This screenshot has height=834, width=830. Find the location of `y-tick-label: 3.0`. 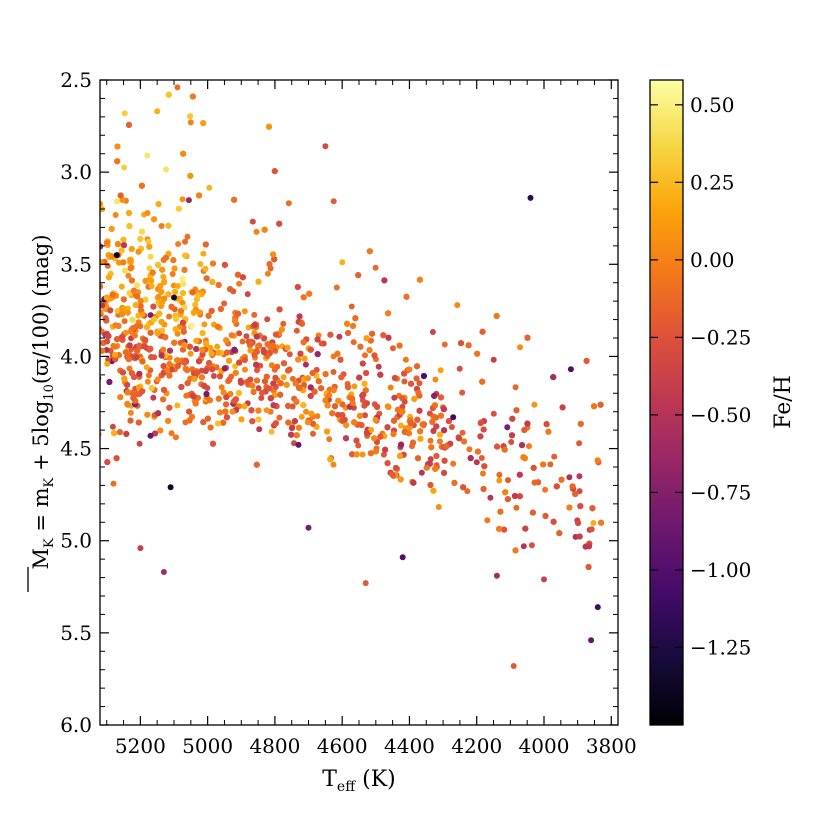

y-tick-label: 3.0 is located at coordinates (76, 172).